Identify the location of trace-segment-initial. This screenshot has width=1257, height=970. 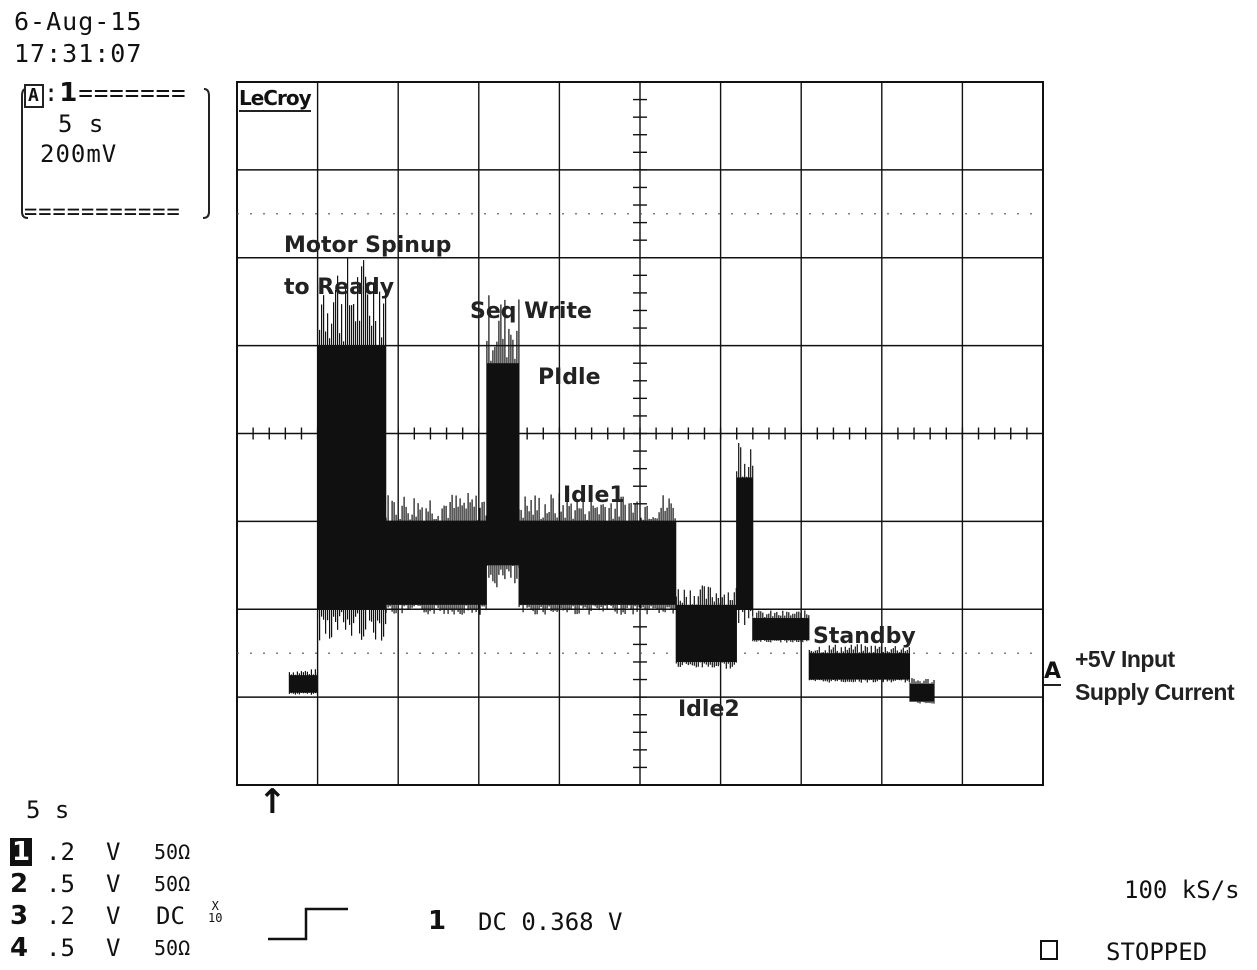
(303, 682).